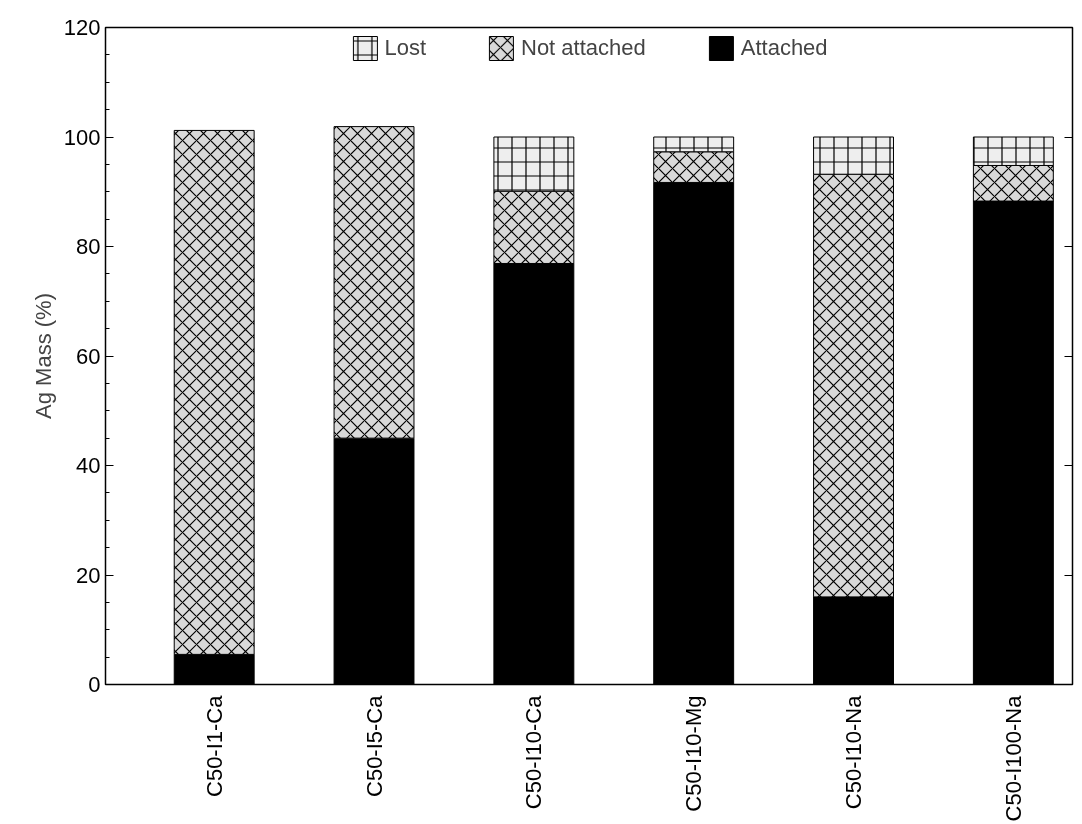 Image resolution: width=1082 pixels, height=824 pixels. What do you see at coordinates (88, 356) in the screenshot?
I see `y-tick-label: 60` at bounding box center [88, 356].